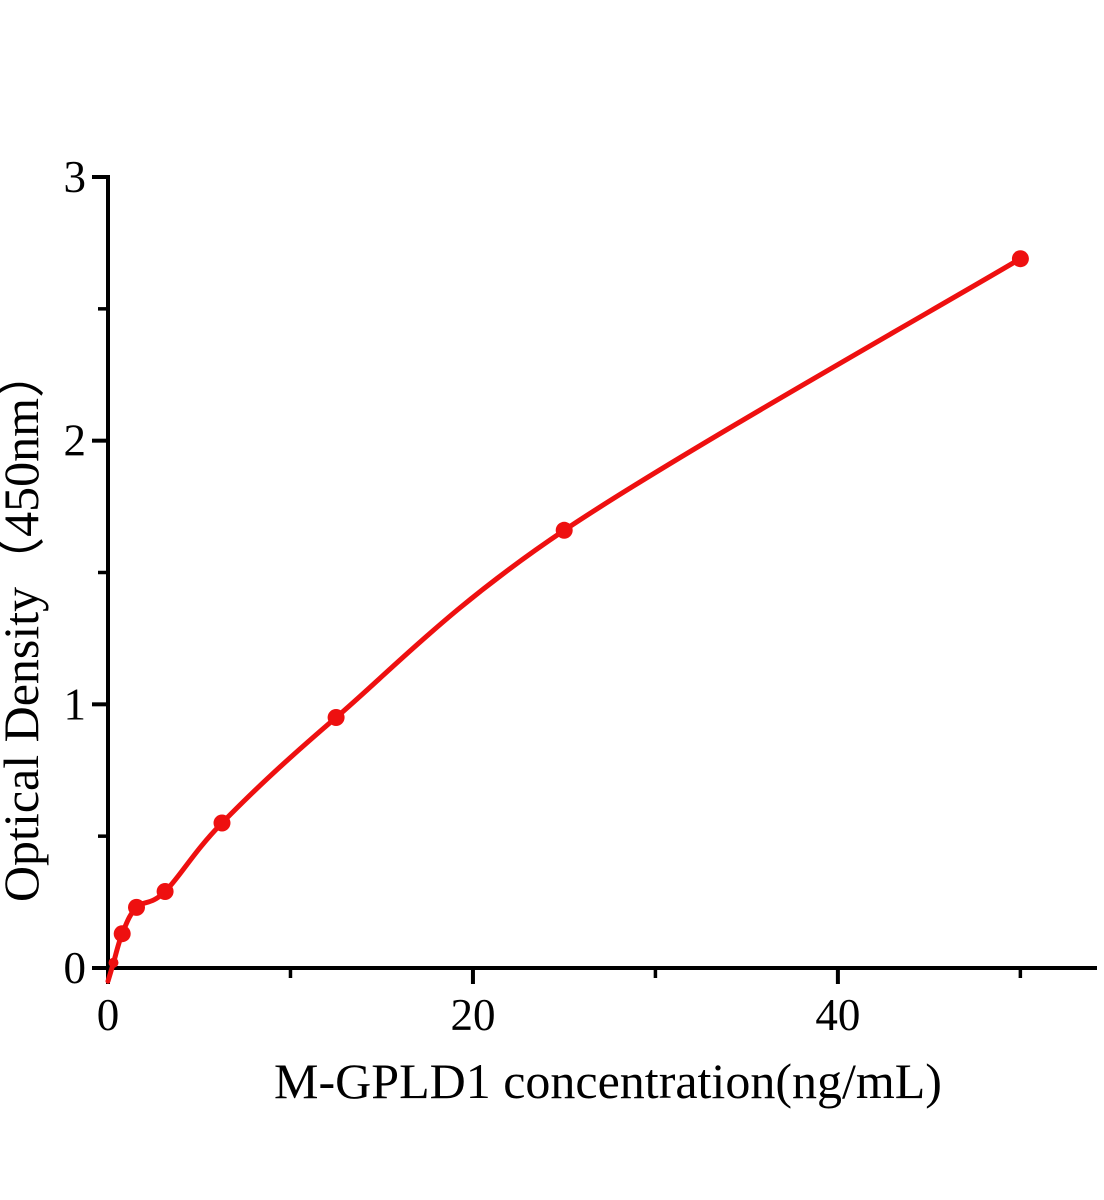 This screenshot has height=1200, width=1104. Describe the element at coordinates (75, 704) in the screenshot. I see `y-tick-label: 1` at that location.